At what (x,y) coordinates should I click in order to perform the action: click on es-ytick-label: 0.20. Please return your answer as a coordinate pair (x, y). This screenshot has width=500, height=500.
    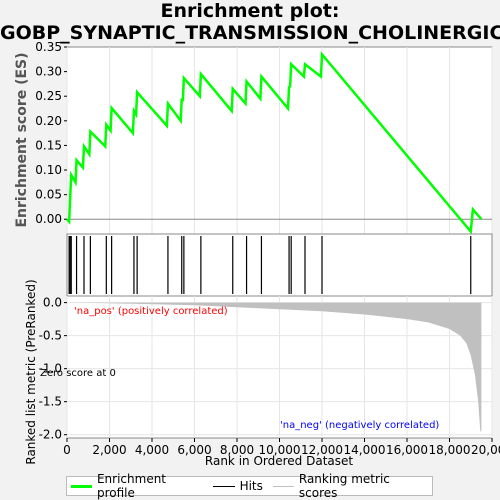
    Looking at the image, I should click on (48, 121).